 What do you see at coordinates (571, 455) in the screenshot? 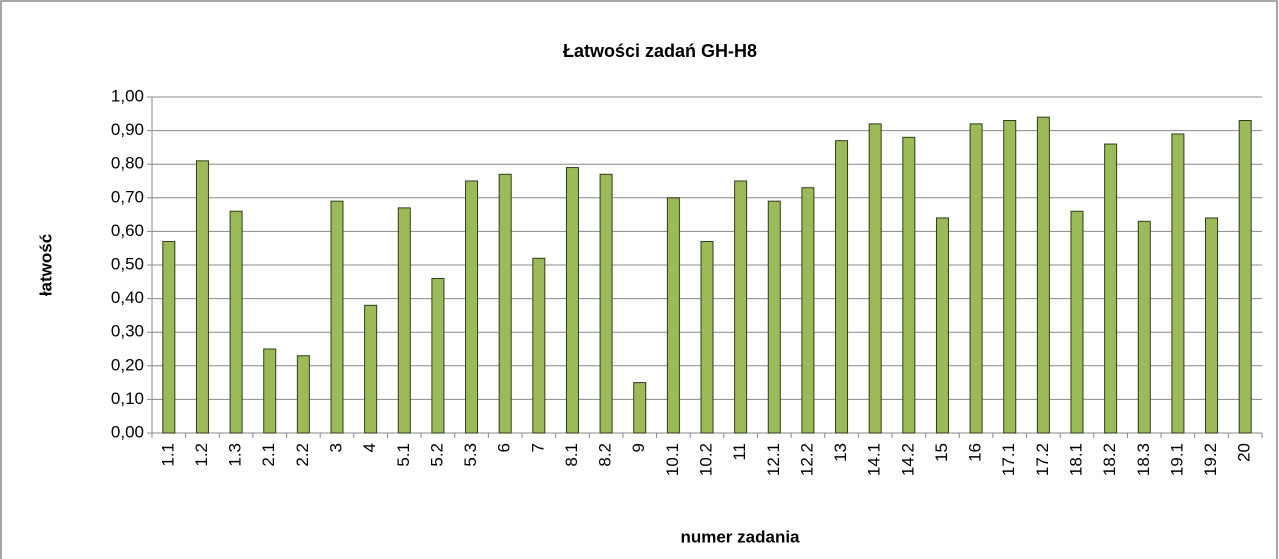
I see `x-tick-label: 8.1` at bounding box center [571, 455].